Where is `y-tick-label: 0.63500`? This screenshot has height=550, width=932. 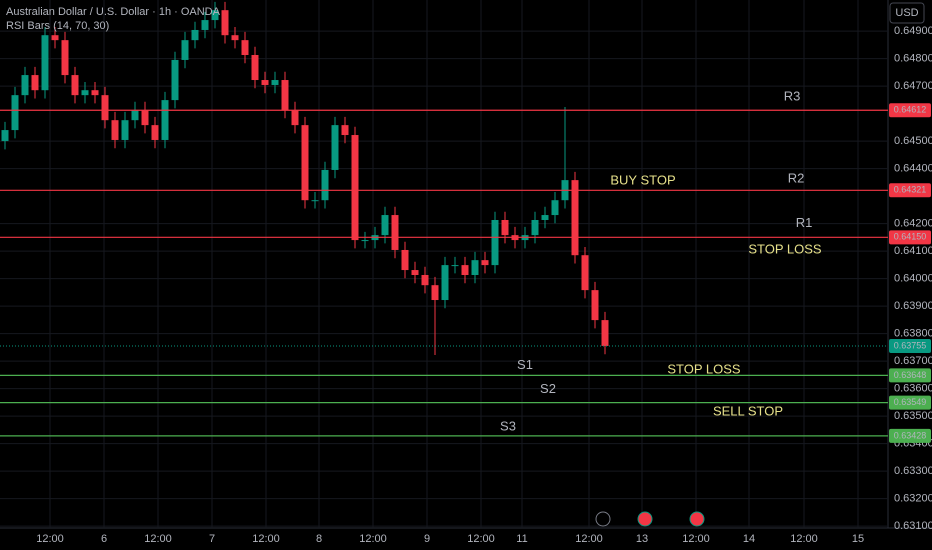
y-tick-label: 0.63500 is located at coordinates (913, 416).